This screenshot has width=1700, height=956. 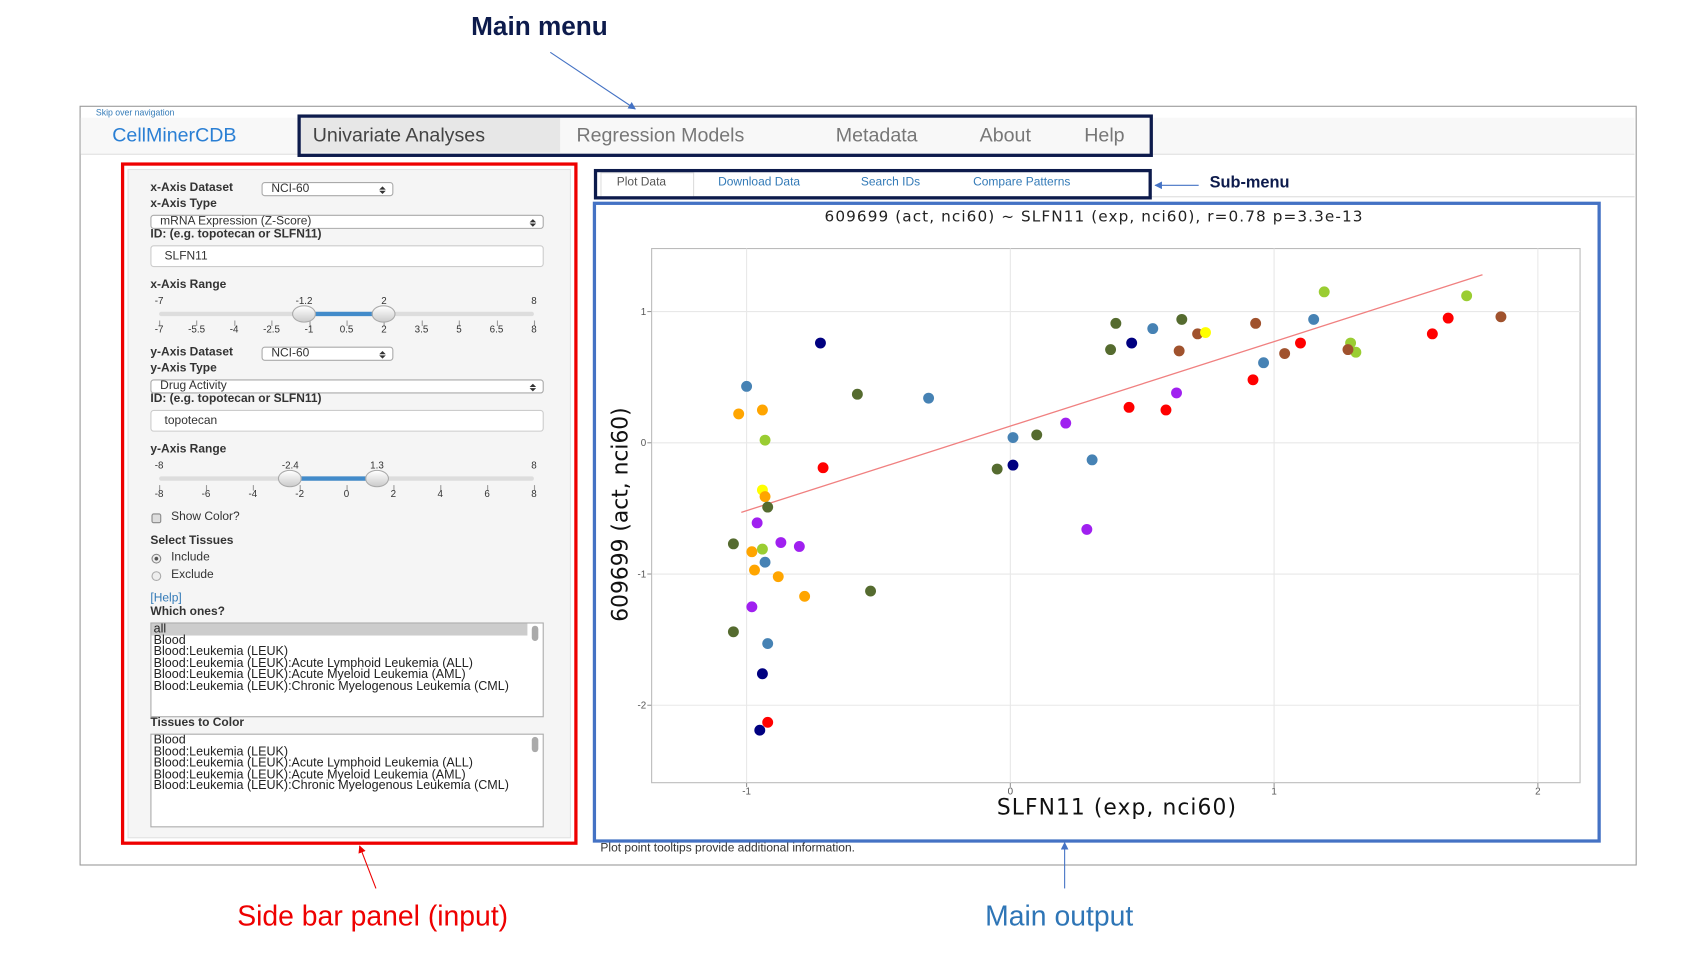 What do you see at coordinates (399, 135) in the screenshot?
I see `menu-item: Univariate Analyses` at bounding box center [399, 135].